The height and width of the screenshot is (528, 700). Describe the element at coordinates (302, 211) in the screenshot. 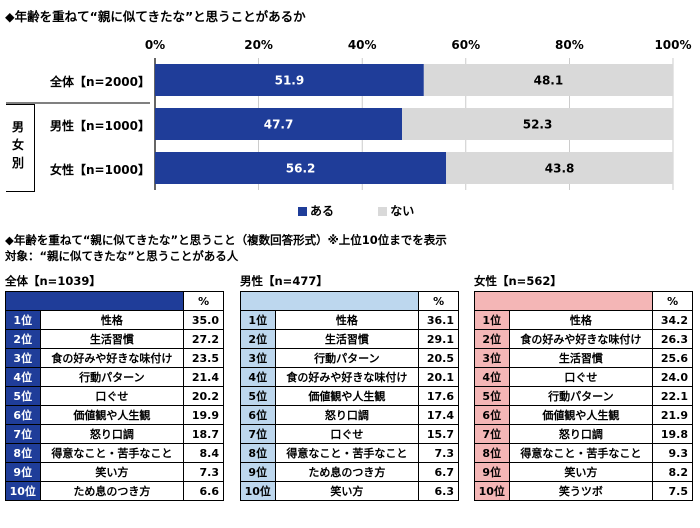

I see `legend-swatch-aru` at that location.